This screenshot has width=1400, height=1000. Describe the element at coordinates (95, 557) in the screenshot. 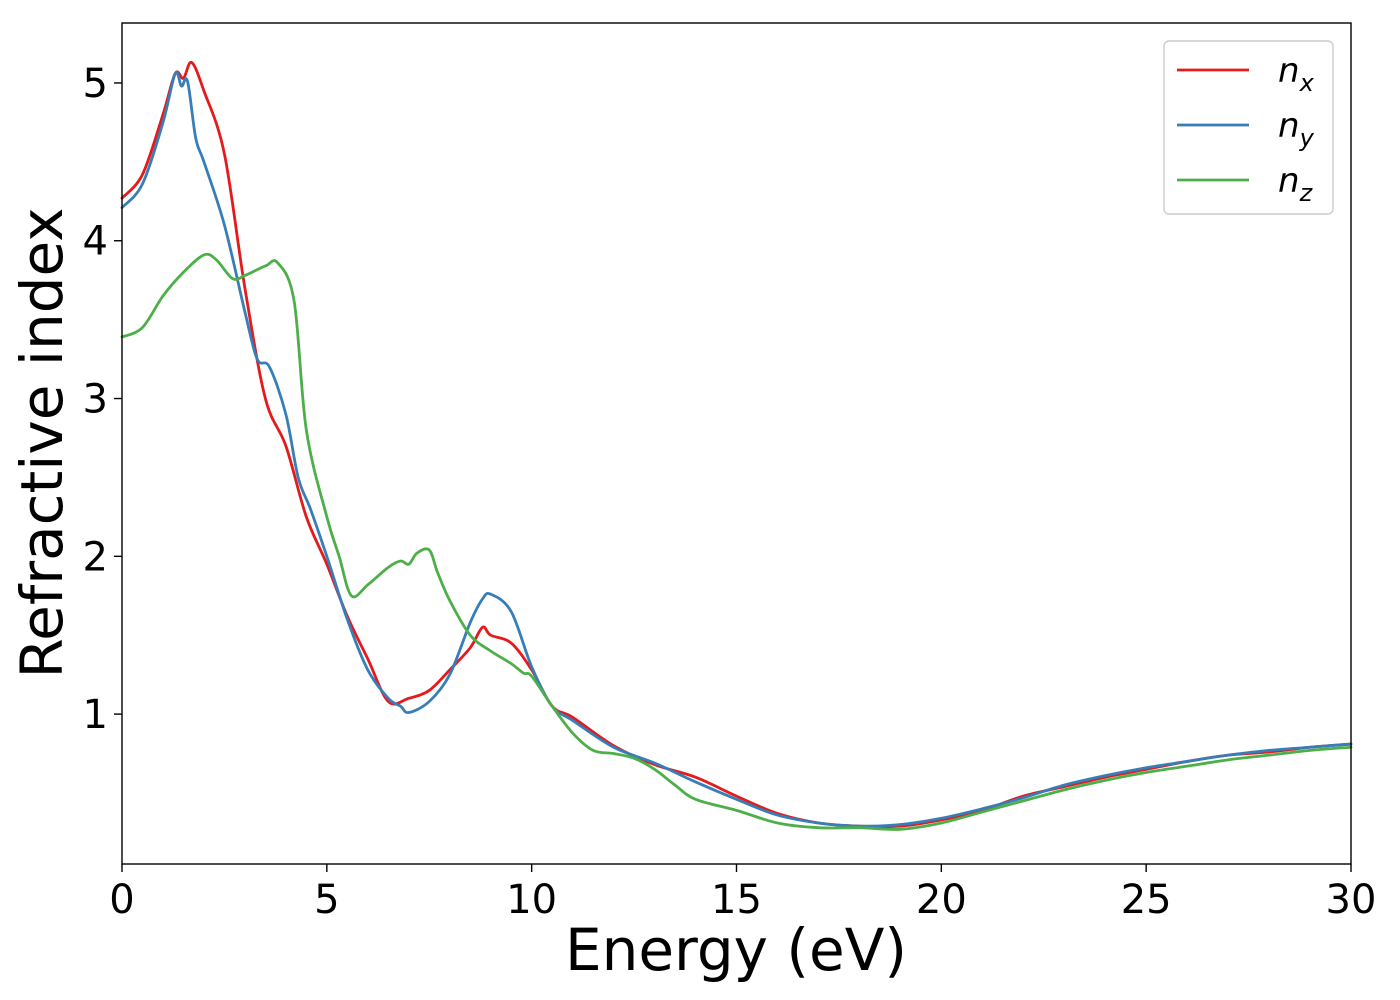

I see `y-tick-label: 2` at that location.